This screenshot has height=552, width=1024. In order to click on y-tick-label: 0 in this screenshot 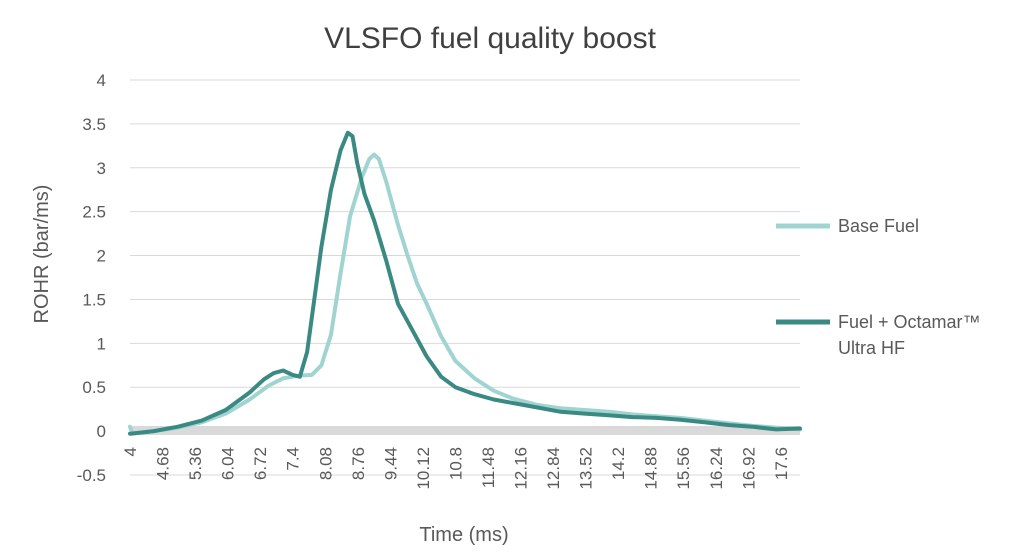, I will do `click(101, 431)`.